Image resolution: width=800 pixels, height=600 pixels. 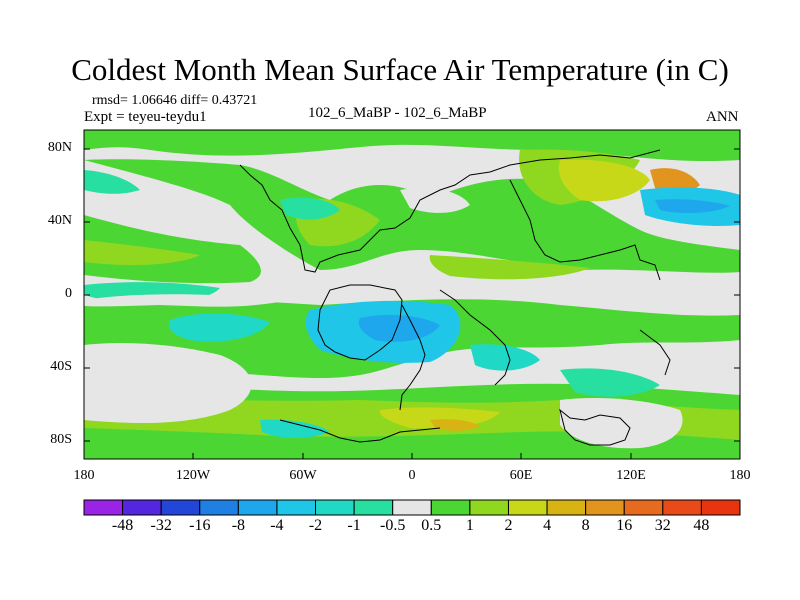 What do you see at coordinates (200, 525) in the screenshot?
I see `color-bar-label: -16` at bounding box center [200, 525].